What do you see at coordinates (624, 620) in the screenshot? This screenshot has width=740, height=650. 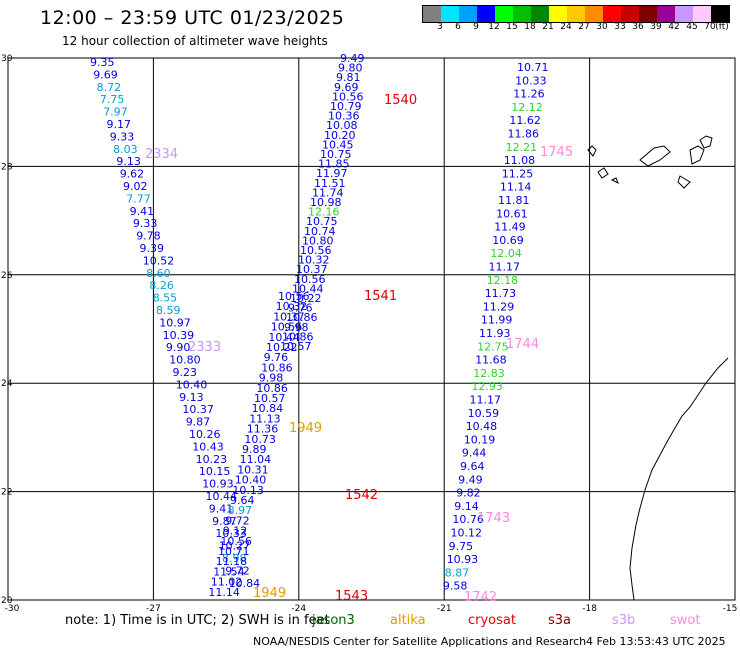 I see `satellite-legend-item: s3b` at bounding box center [624, 620].